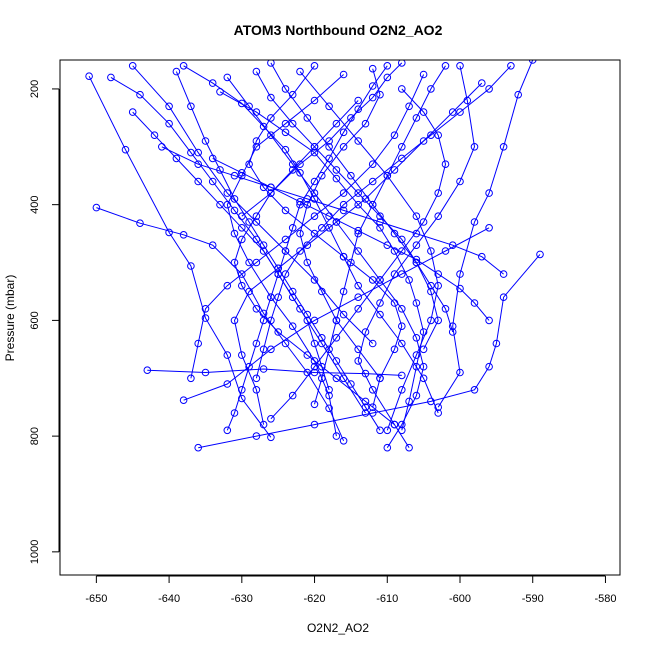 Image resolution: width=650 pixels, height=650 pixels. I want to click on x-tick-label: -590, so click(533, 599).